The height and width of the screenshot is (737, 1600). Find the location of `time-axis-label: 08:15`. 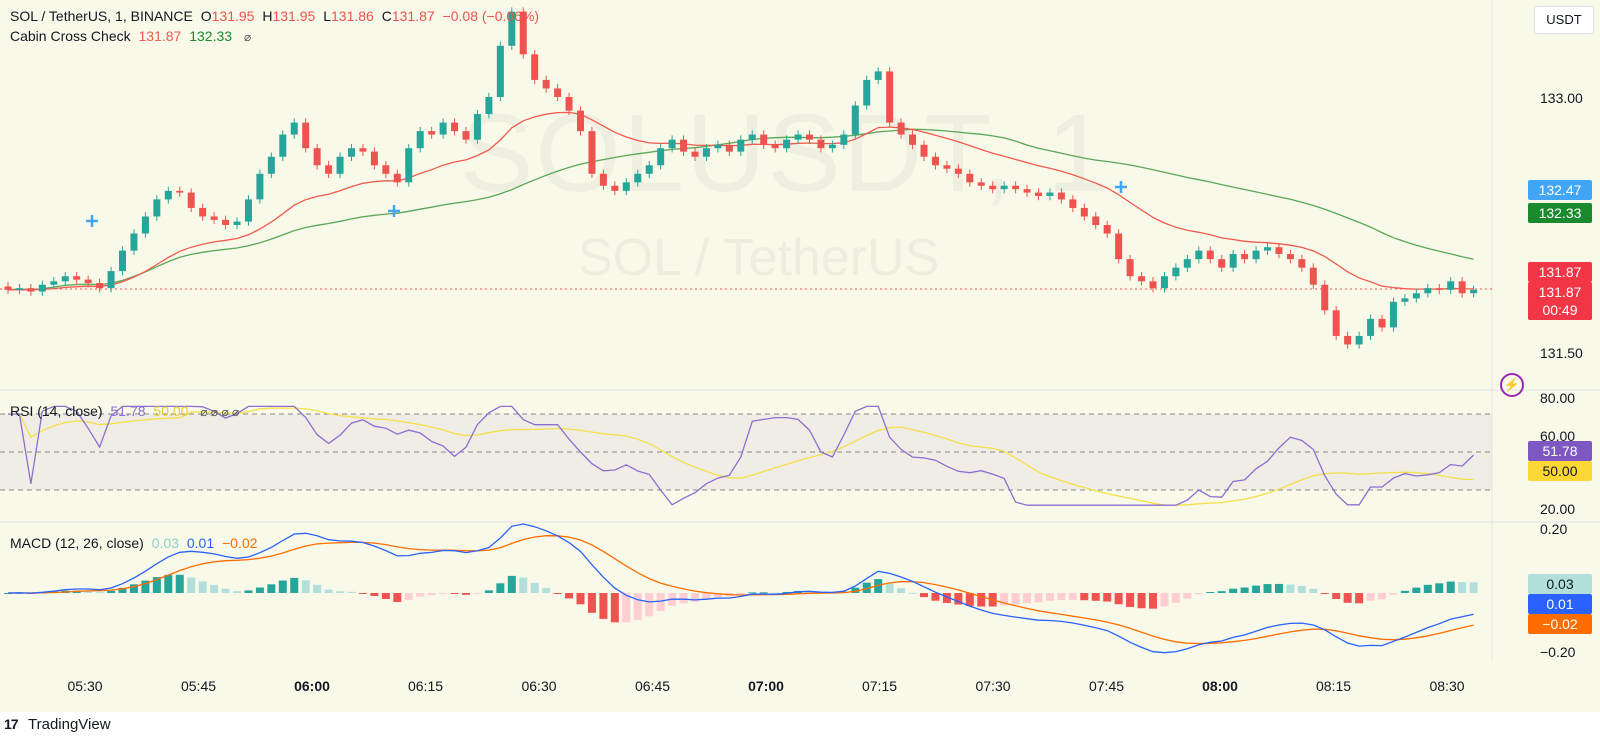

time-axis-label: 08:15 is located at coordinates (1333, 686).